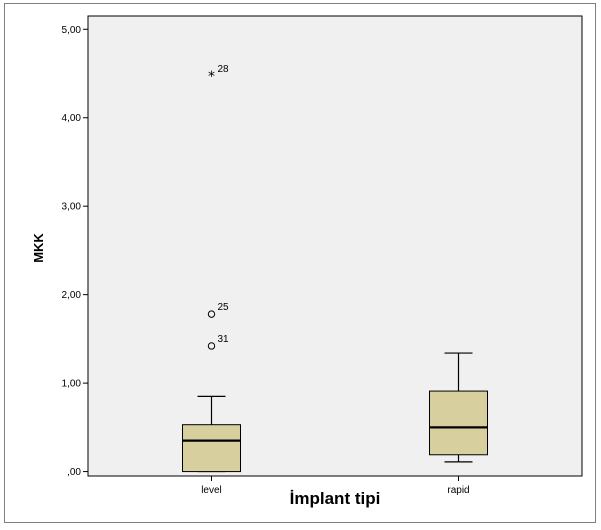 The width and height of the screenshot is (601, 530). Describe the element at coordinates (72, 30) in the screenshot. I see `y-tick-label: 5,00` at that location.